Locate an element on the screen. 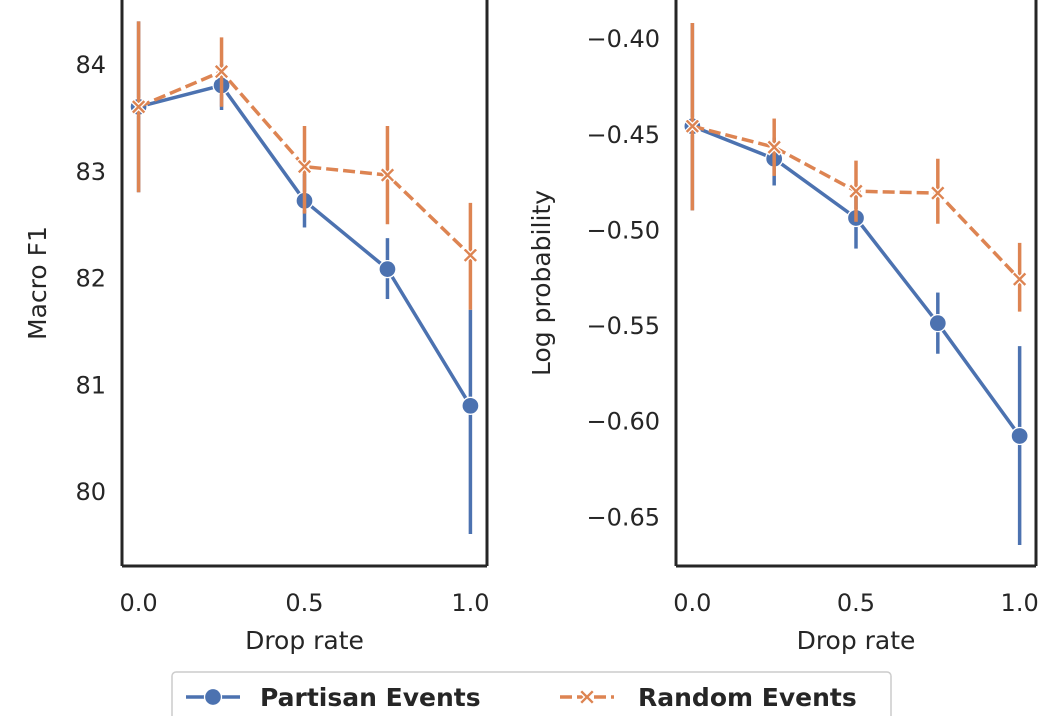  panel-2-y-tick-label: −0.50 is located at coordinates (623, 230).